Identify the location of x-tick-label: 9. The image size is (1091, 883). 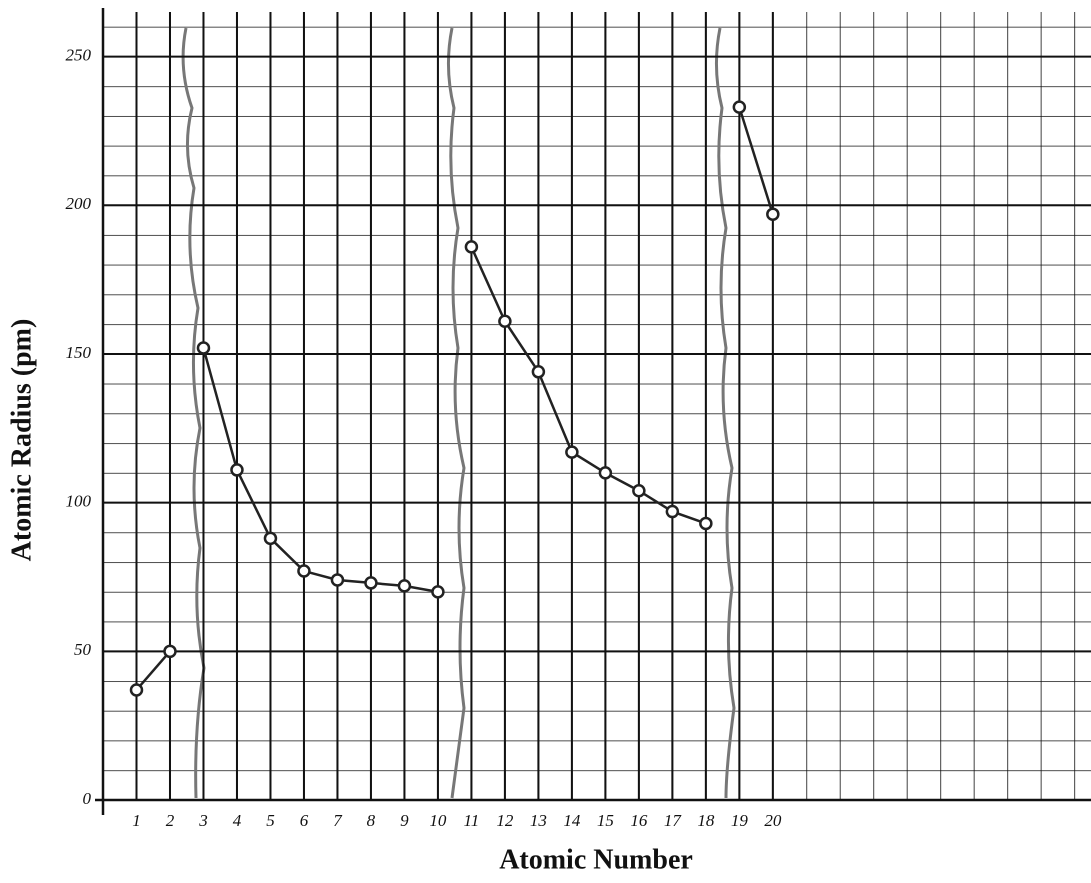
(404, 820).